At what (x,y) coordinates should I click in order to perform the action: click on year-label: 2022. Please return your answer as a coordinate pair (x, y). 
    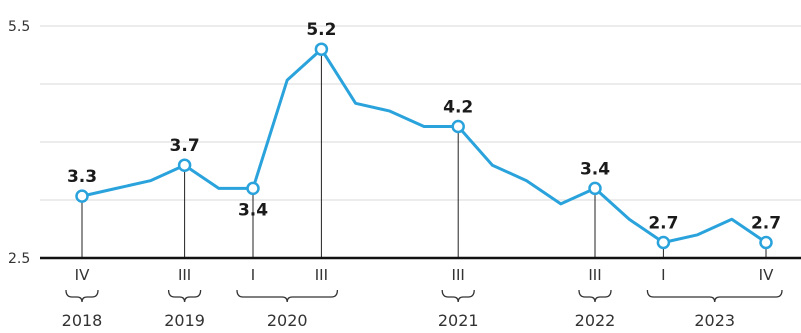
    Looking at the image, I should click on (595, 320).